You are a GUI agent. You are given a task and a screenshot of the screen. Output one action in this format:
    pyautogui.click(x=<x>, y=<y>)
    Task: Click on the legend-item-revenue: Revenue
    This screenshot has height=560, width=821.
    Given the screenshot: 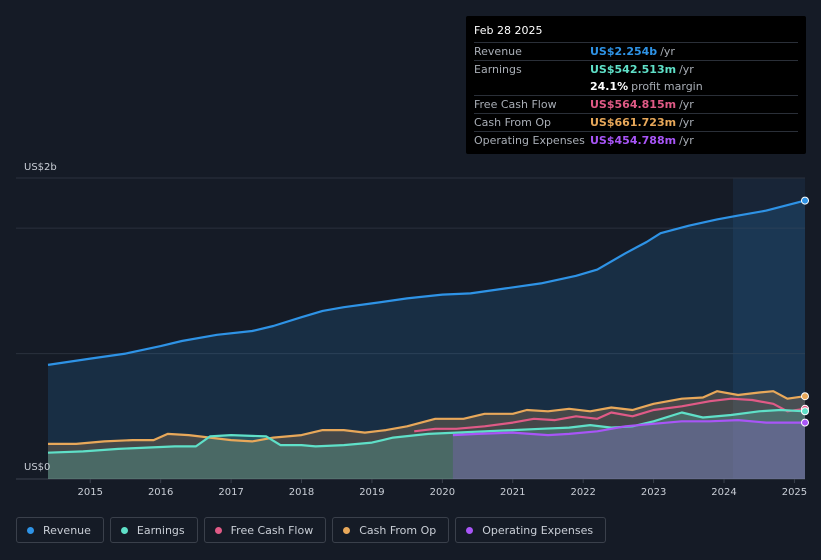 What is the action you would take?
    pyautogui.click(x=60, y=530)
    